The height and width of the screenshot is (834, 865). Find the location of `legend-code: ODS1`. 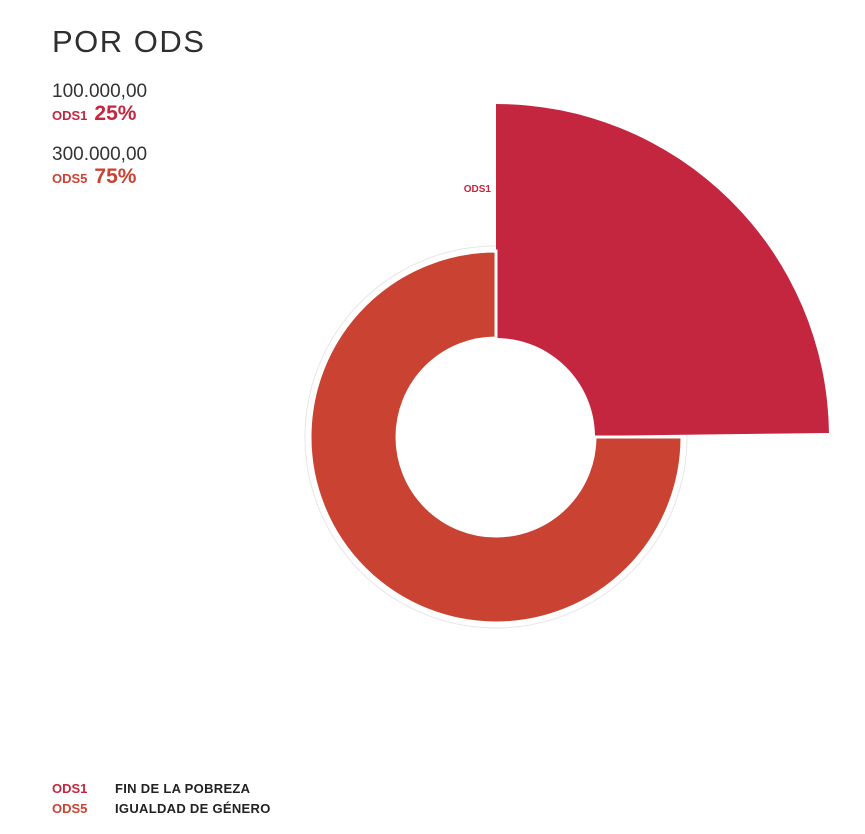

legend-code: ODS1 is located at coordinates (70, 788).